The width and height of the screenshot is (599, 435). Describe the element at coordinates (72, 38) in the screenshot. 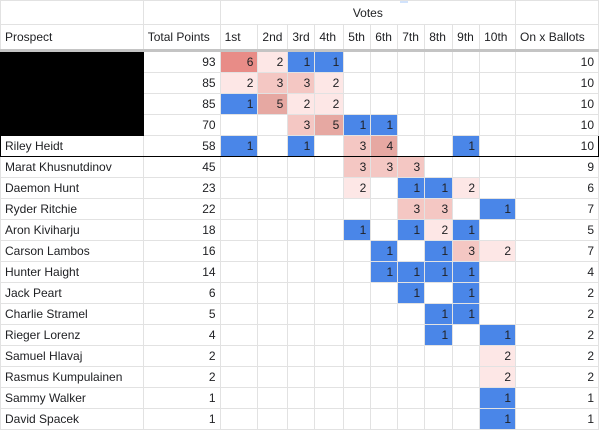

I see `column-header: Prospect` at that location.